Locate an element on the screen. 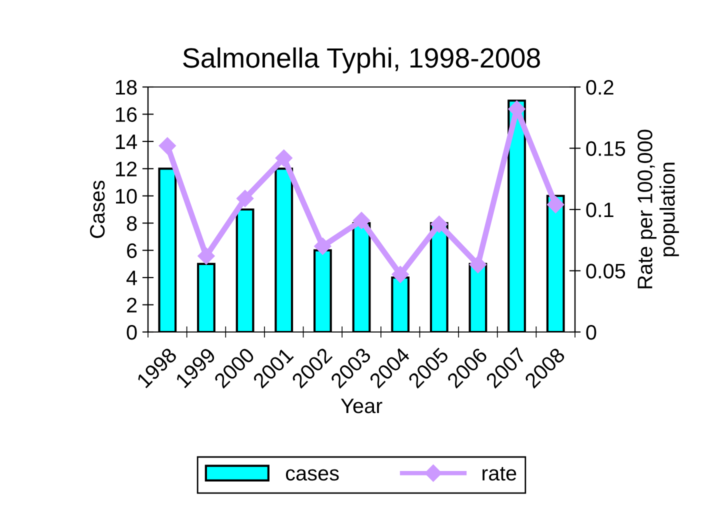  y-tick-label: 16 is located at coordinates (126, 114).